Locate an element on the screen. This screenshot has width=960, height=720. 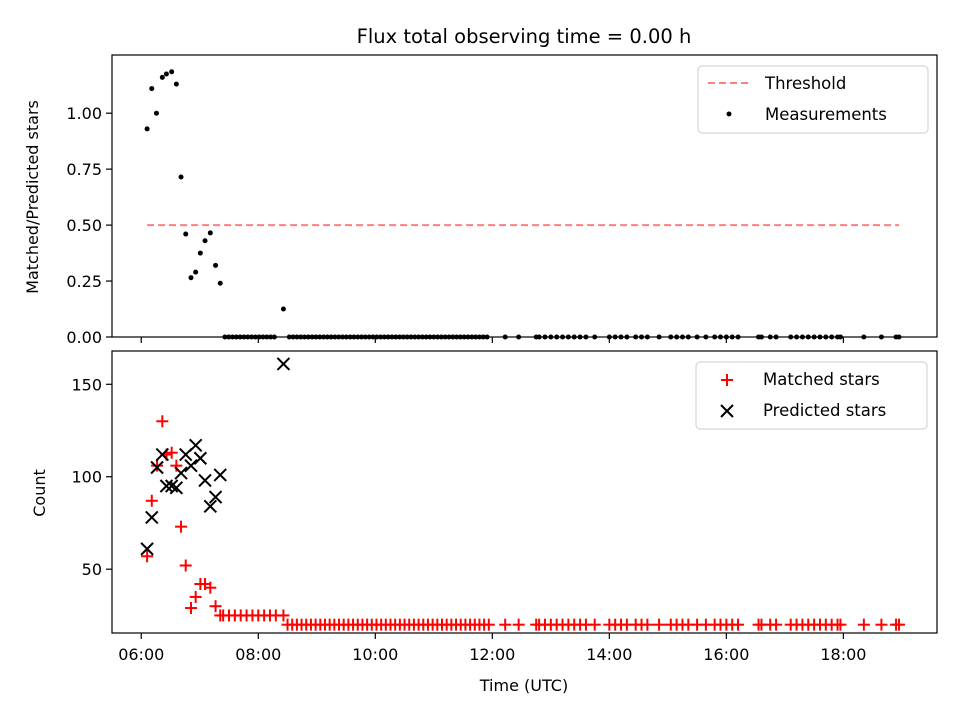
top-legend: Threshold Measurements is located at coordinates (813, 99).